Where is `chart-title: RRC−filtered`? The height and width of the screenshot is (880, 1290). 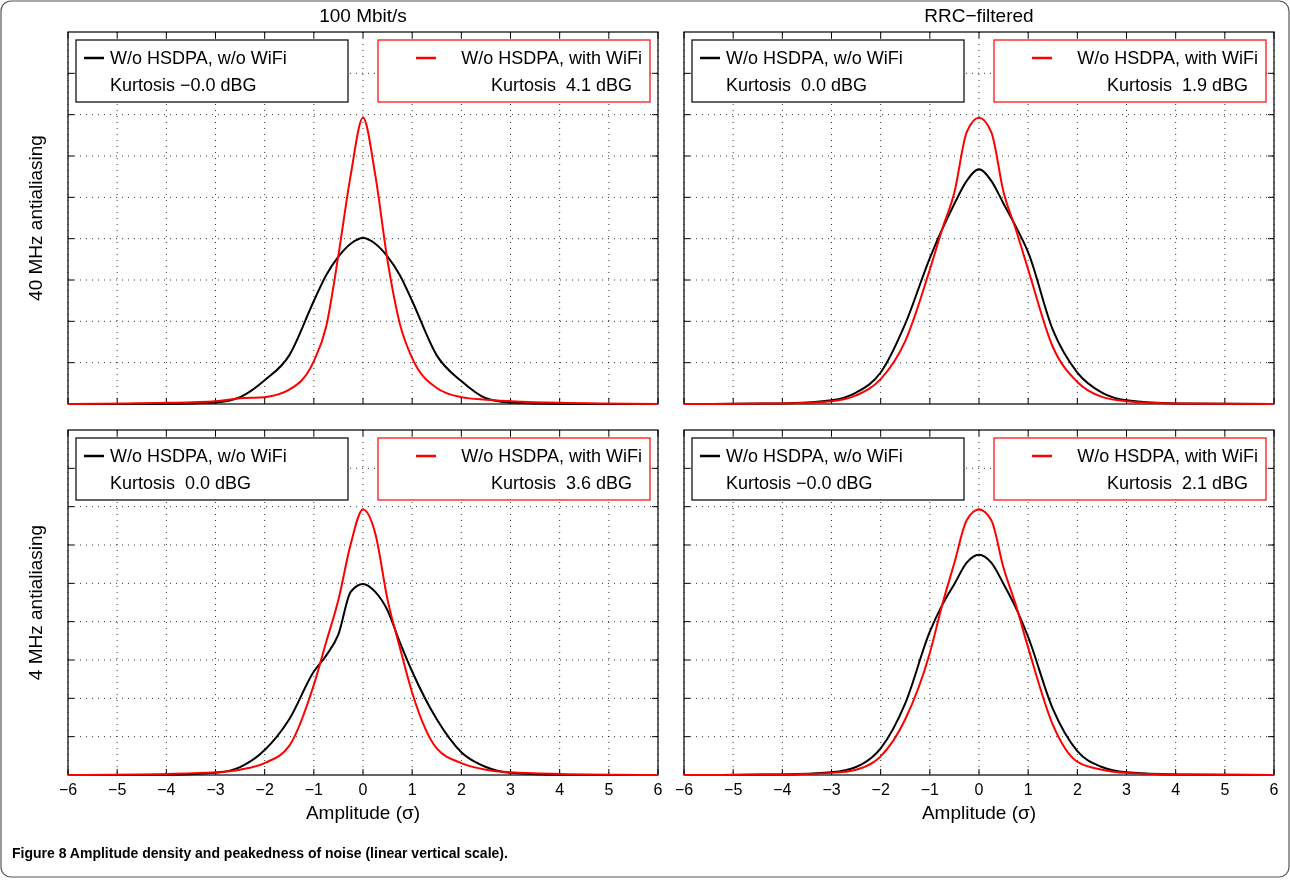 chart-title: RRC−filtered is located at coordinates (979, 15).